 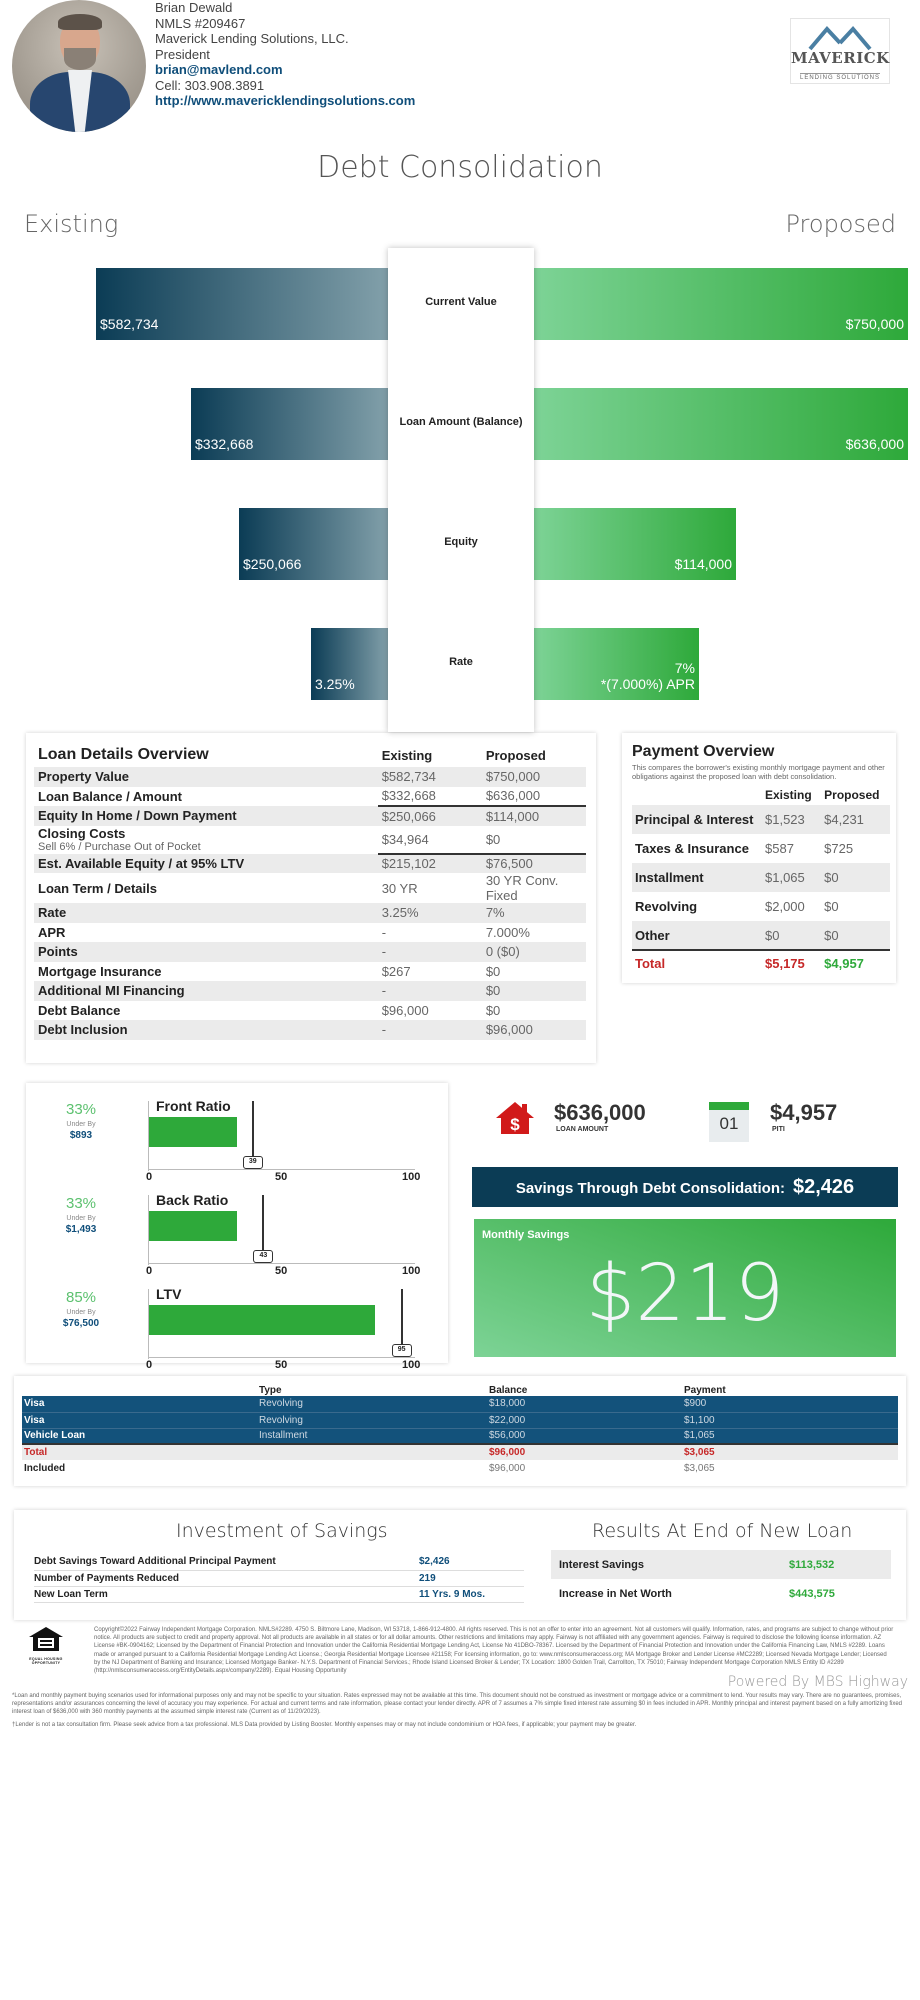 What do you see at coordinates (169, 1294) in the screenshot?
I see `ratio-name: LTV` at bounding box center [169, 1294].